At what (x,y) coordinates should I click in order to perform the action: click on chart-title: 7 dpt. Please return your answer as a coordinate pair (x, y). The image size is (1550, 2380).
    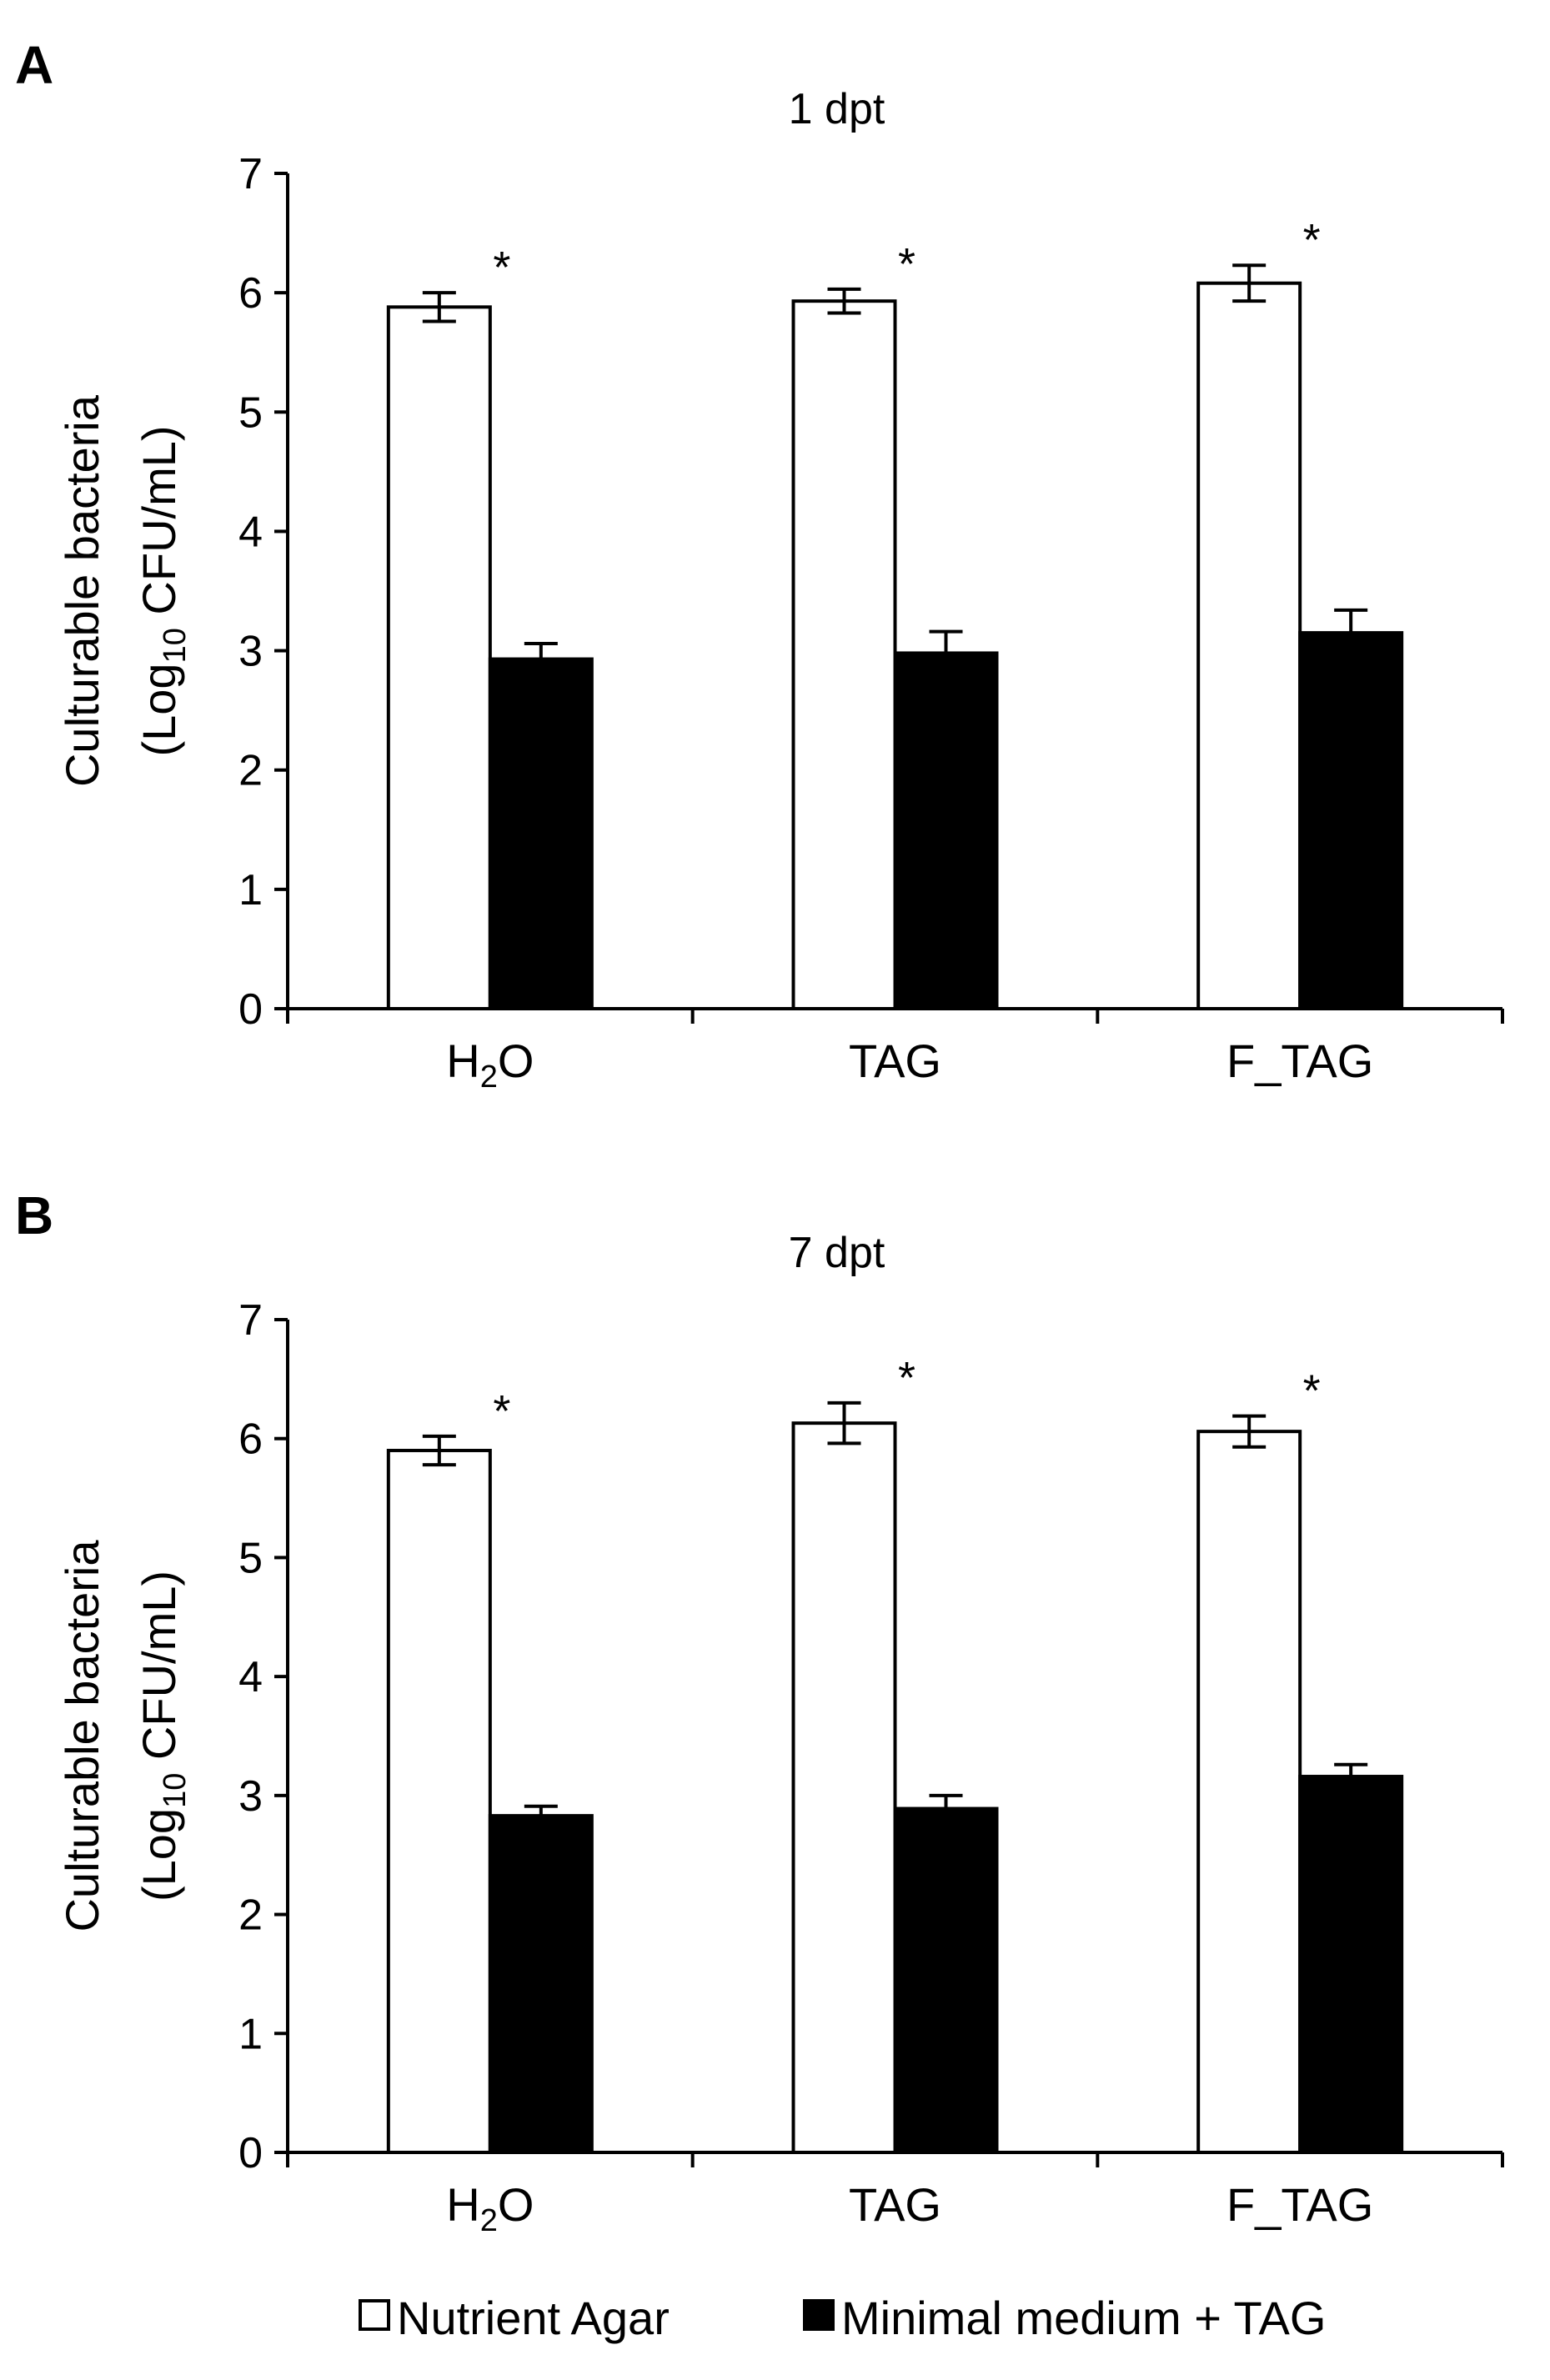
    Looking at the image, I should click on (837, 1253).